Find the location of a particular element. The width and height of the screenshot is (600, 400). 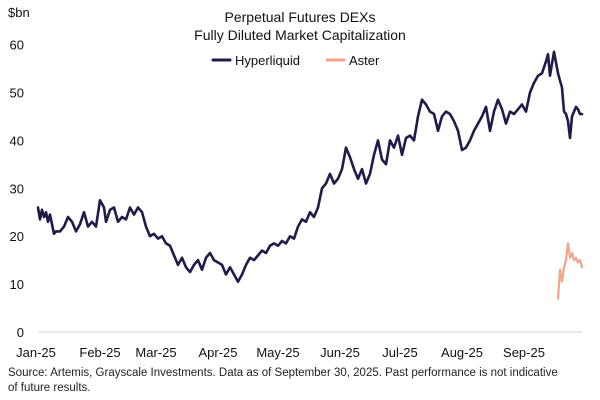

x-tick-label: Aug-25 is located at coordinates (462, 352).